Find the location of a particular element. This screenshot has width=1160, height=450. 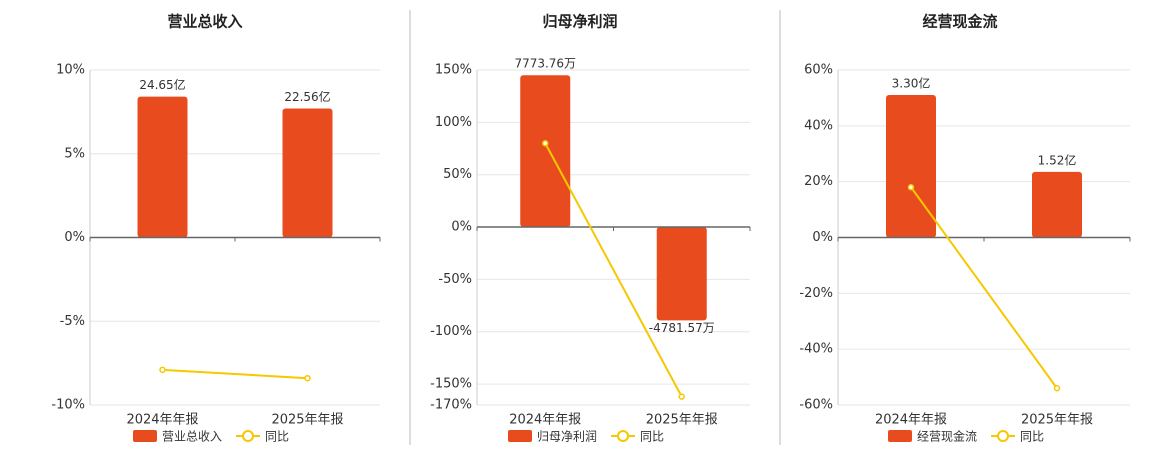

y-tick-label: -60% is located at coordinates (816, 405).